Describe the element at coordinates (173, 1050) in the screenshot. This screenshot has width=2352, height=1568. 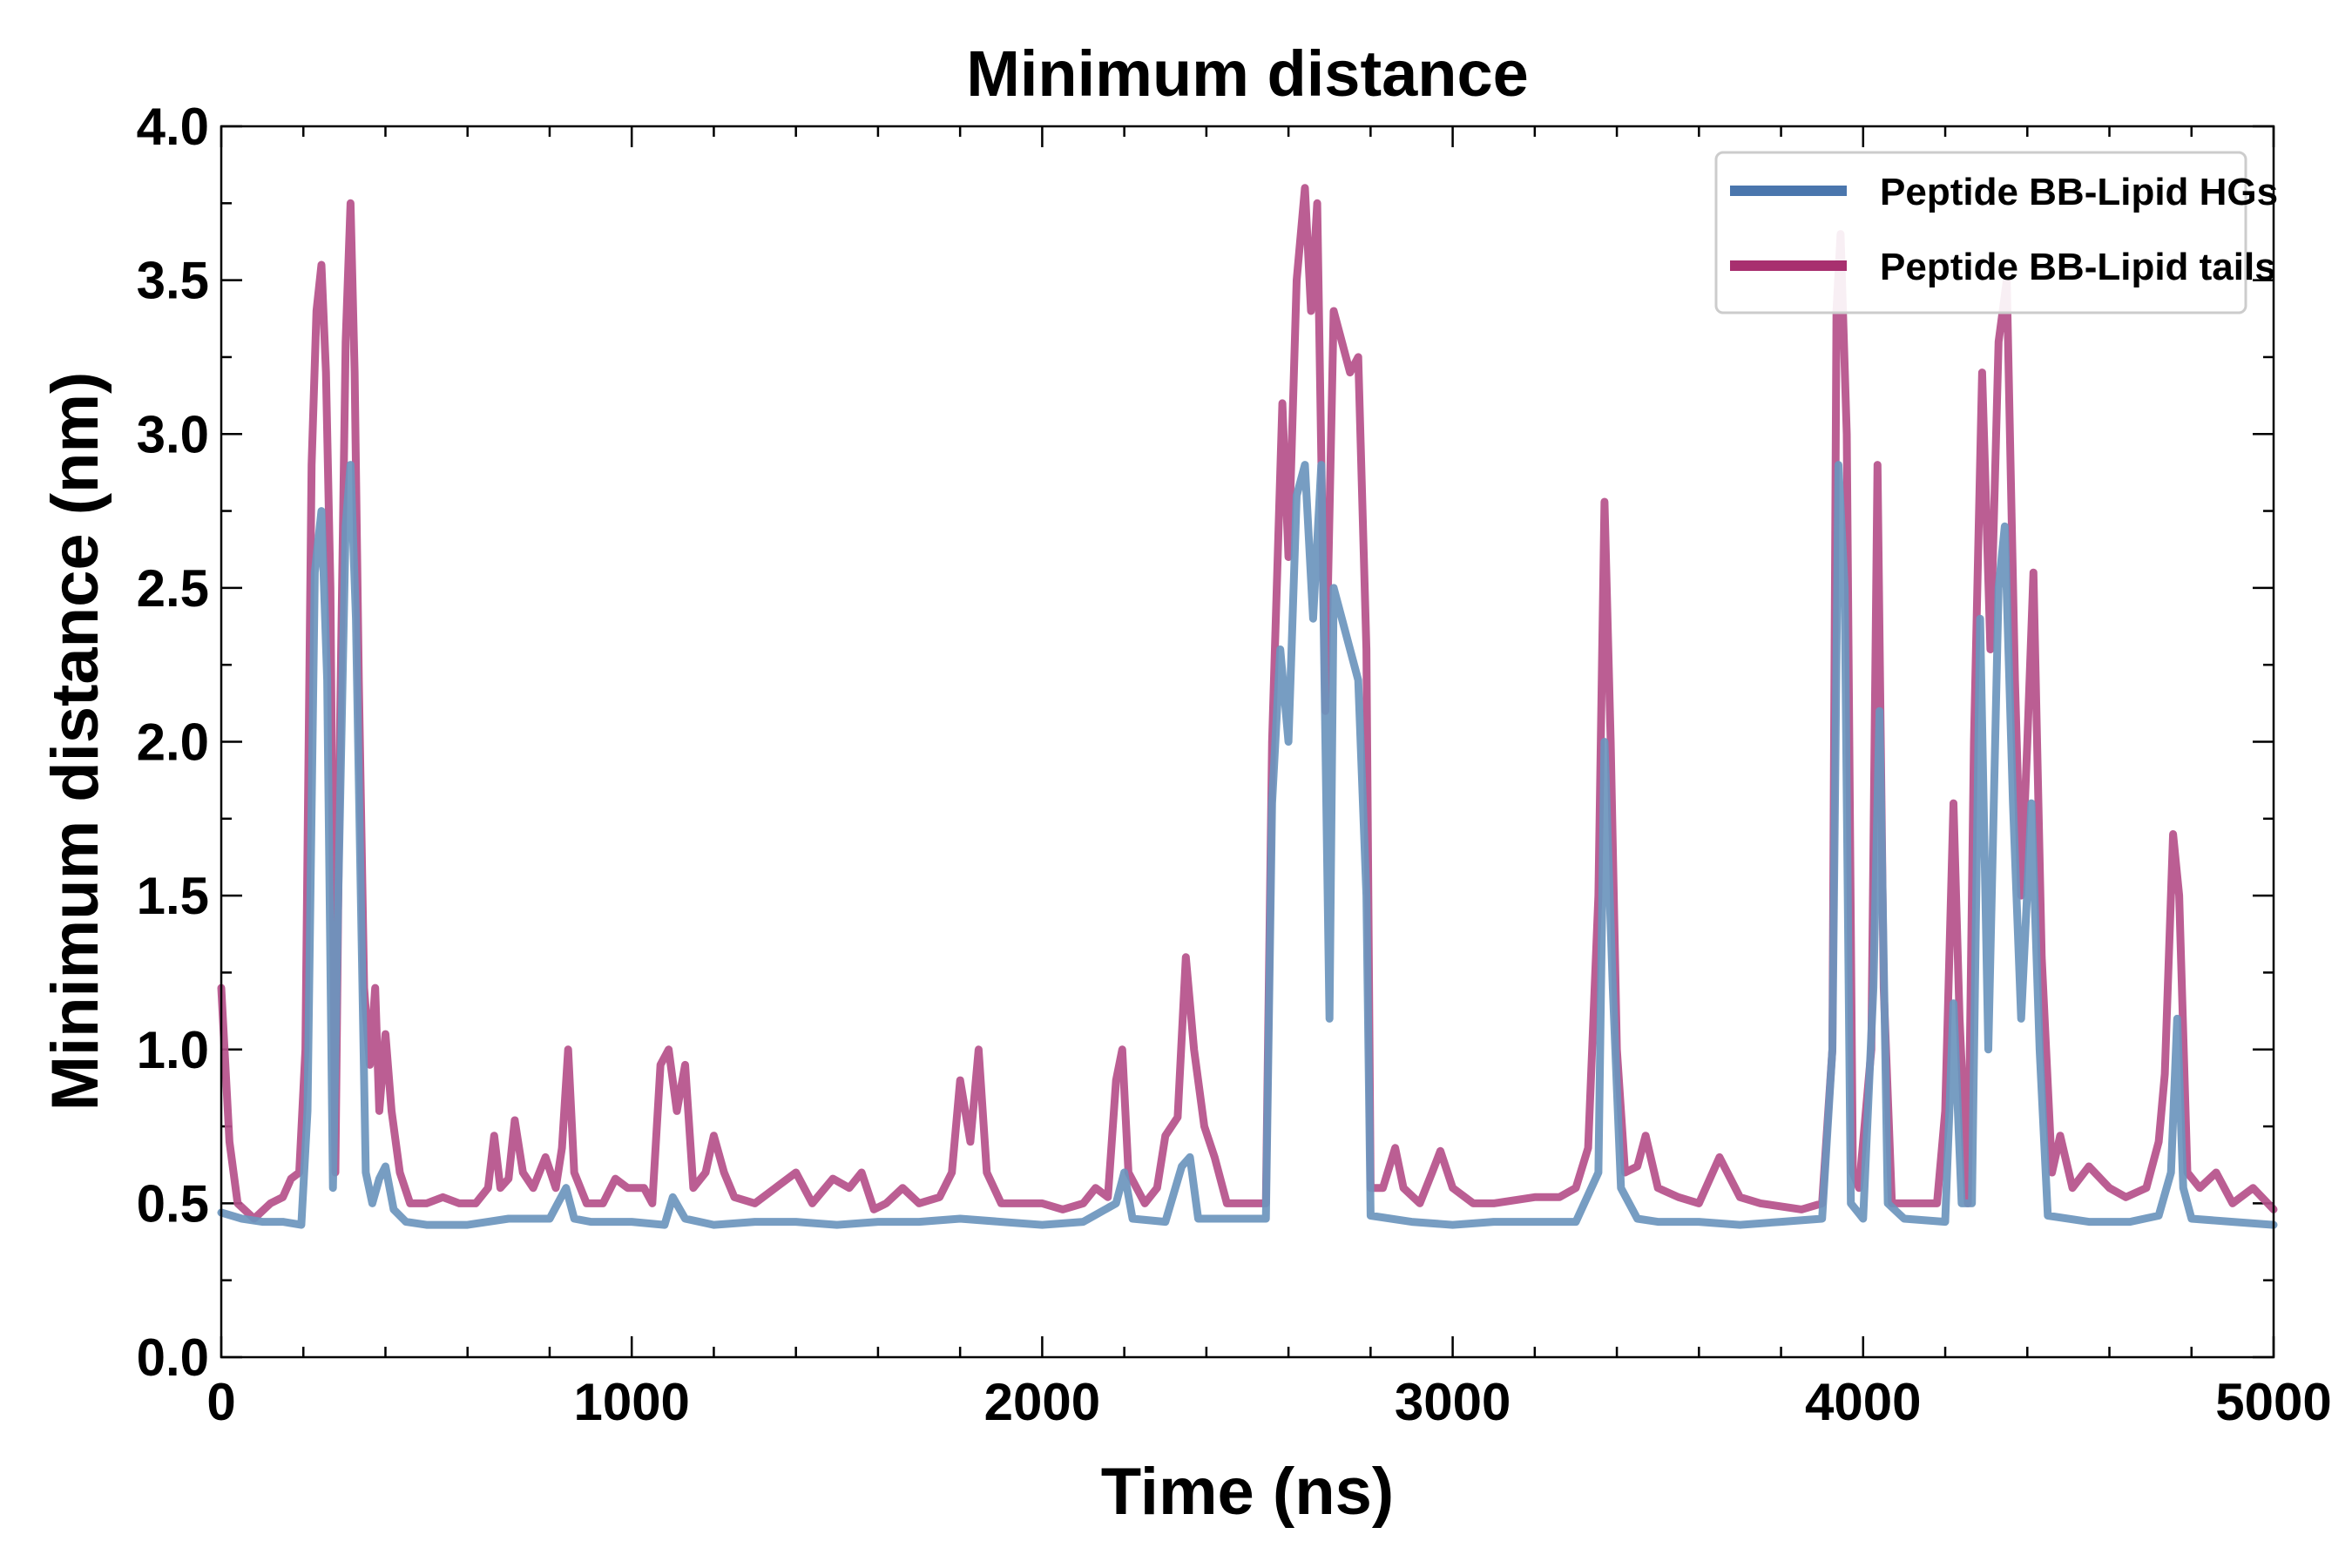
I see `y-tick-label: 1.0` at that location.